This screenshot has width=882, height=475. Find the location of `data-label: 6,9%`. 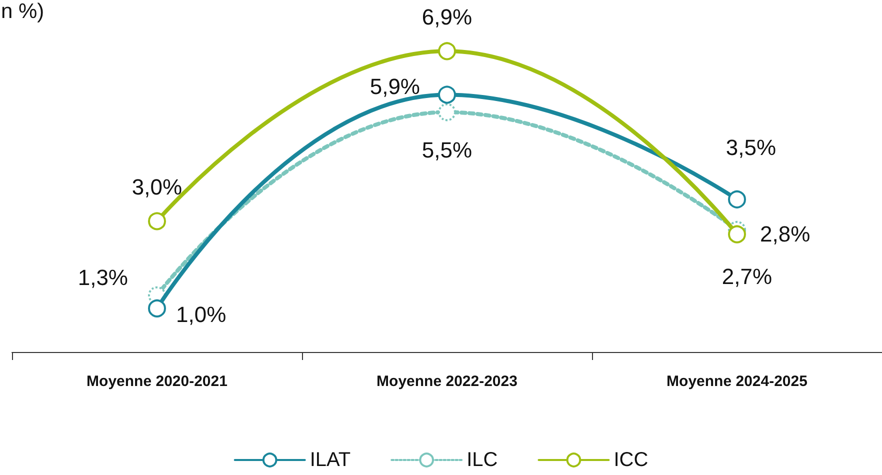

data-label: 6,9% is located at coordinates (447, 17).